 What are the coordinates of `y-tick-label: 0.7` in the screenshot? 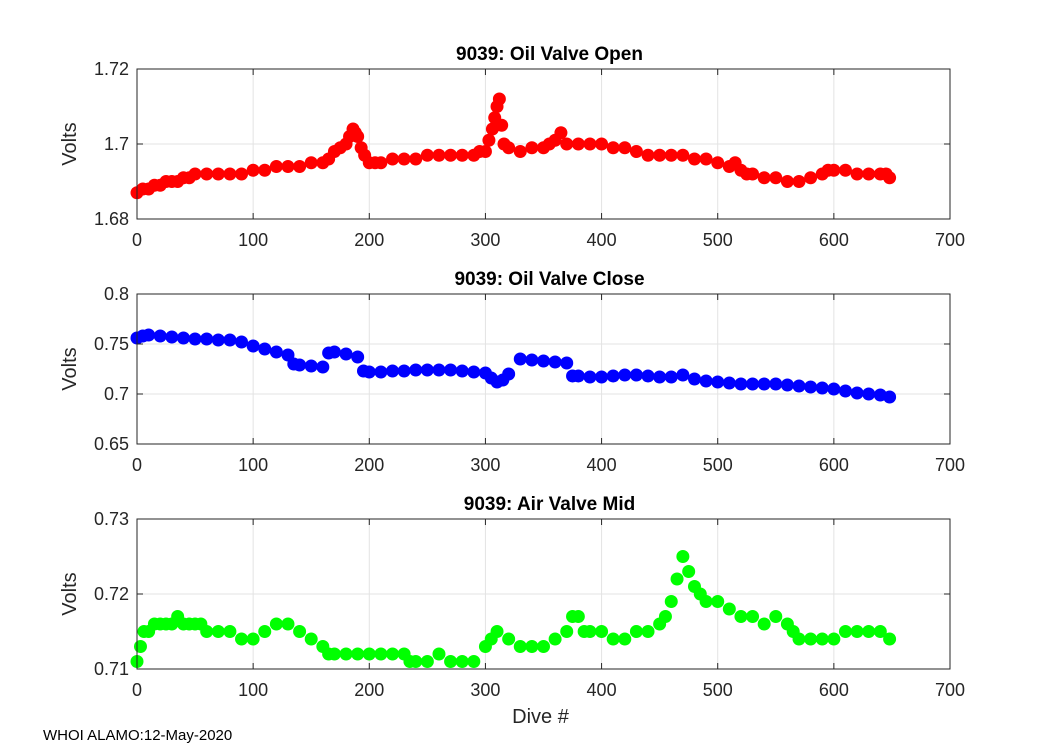 It's located at (116, 394).